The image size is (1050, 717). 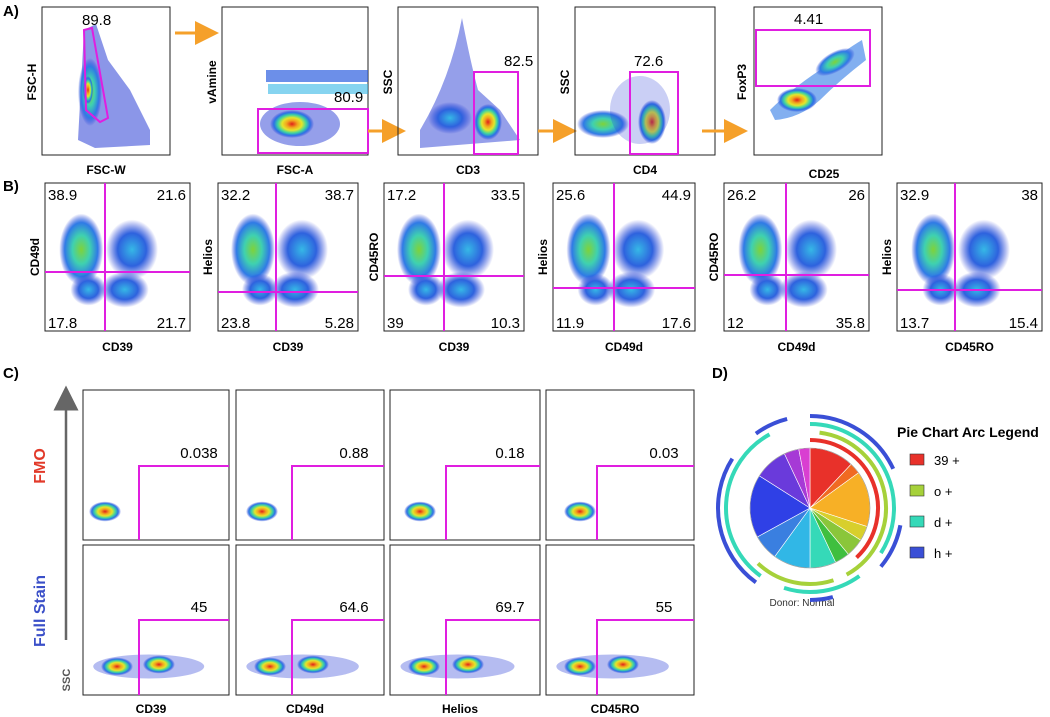 What do you see at coordinates (388, 81) in the screenshot?
I see `y-axis-label: SSC` at bounding box center [388, 81].